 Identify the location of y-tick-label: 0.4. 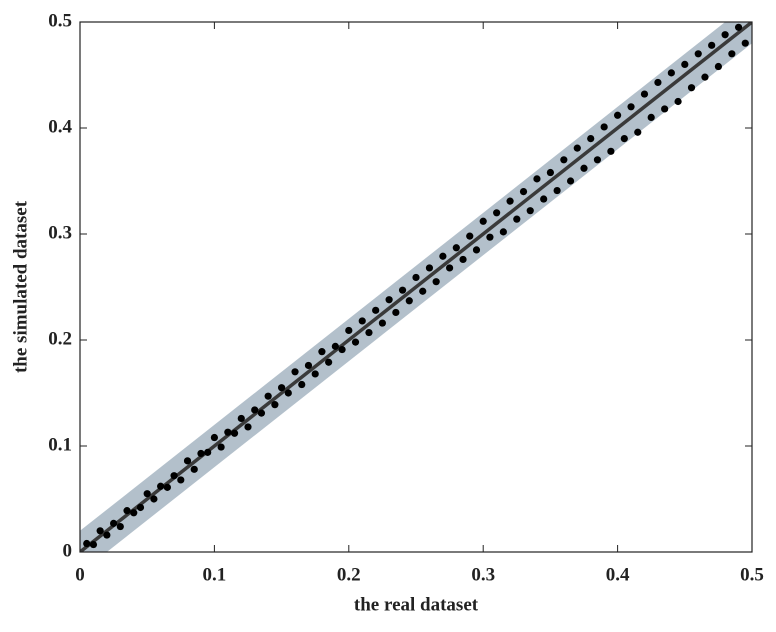
(60, 126).